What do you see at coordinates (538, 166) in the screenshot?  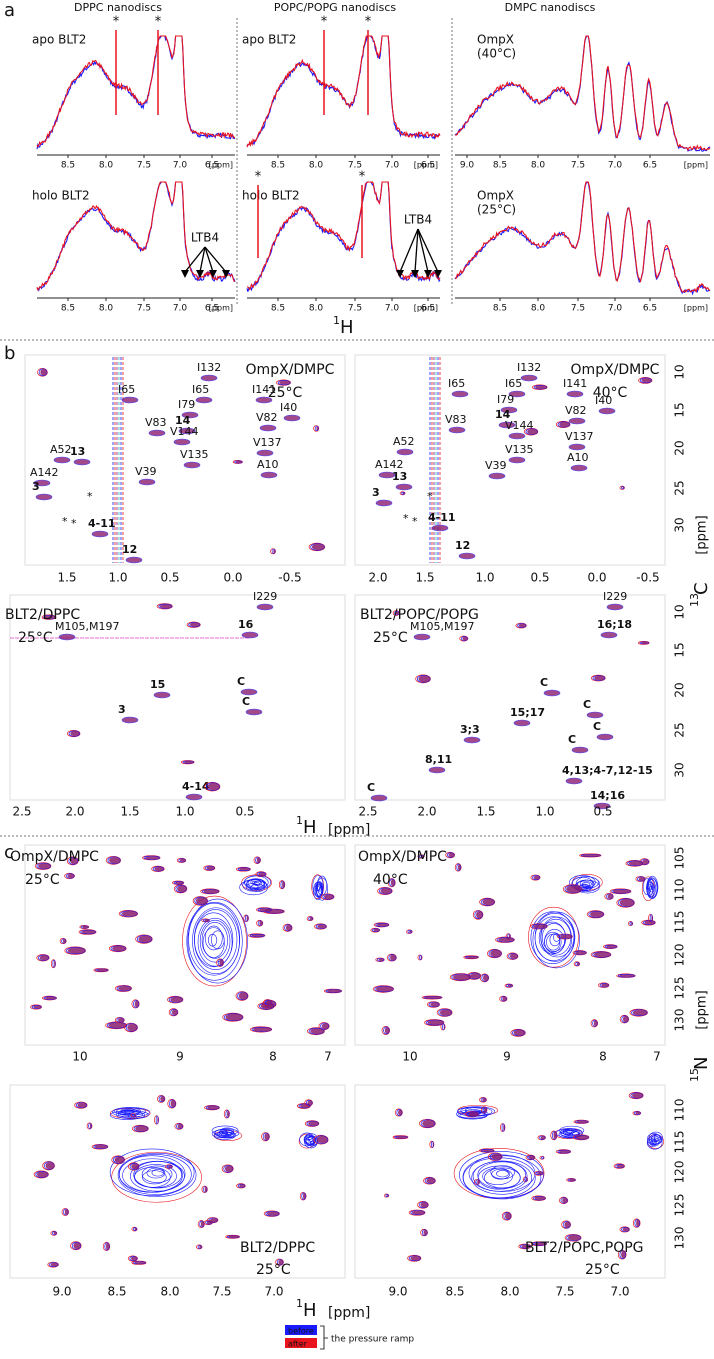 I see `tick-label: 8.0` at bounding box center [538, 166].